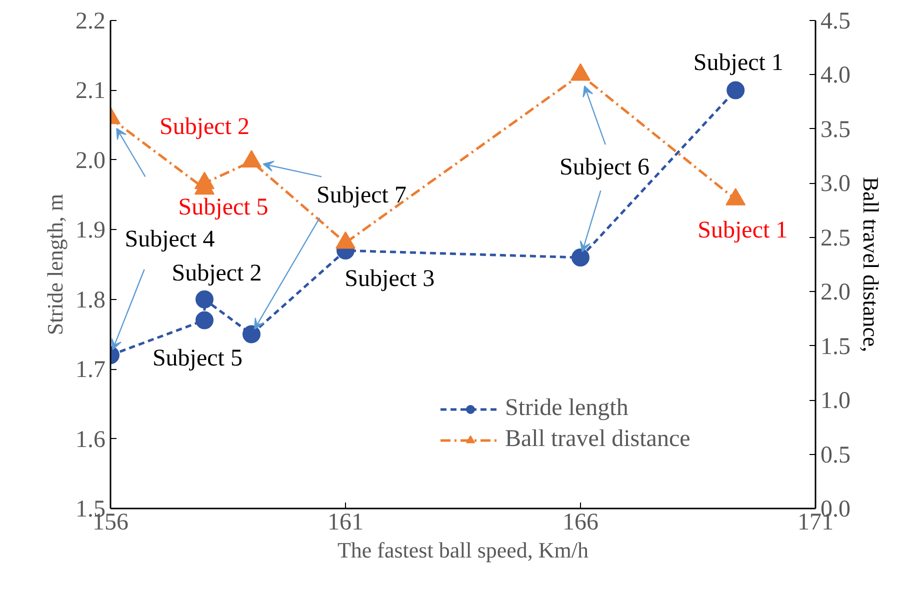 The image size is (919, 599). Describe the element at coordinates (835, 184) in the screenshot. I see `y2-tick-label: 3.0` at that location.